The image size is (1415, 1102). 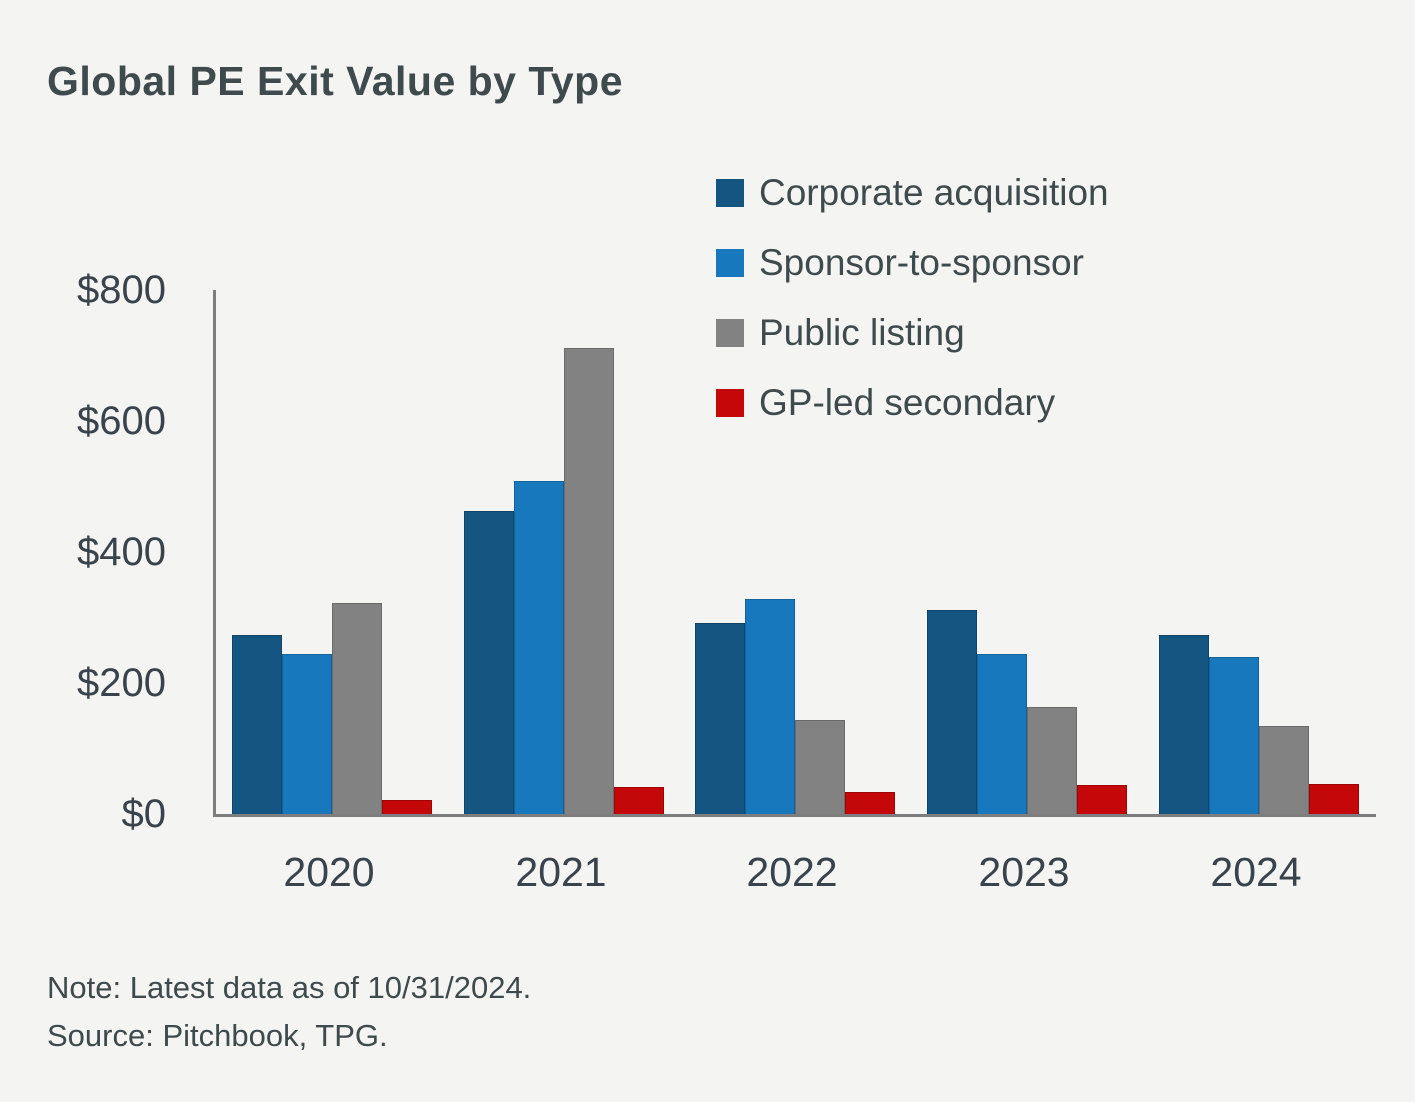 I want to click on legend-label-public-listing: Public listing, so click(x=862, y=332).